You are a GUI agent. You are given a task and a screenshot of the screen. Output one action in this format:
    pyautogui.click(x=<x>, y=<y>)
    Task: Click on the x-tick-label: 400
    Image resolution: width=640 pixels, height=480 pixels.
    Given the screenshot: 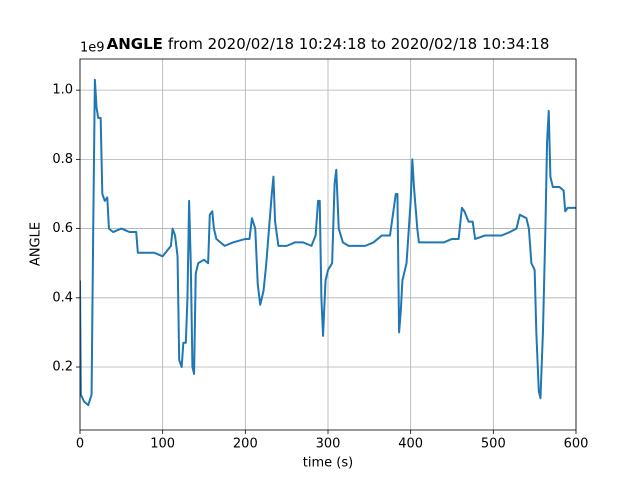 What is the action you would take?
    pyautogui.click(x=410, y=444)
    